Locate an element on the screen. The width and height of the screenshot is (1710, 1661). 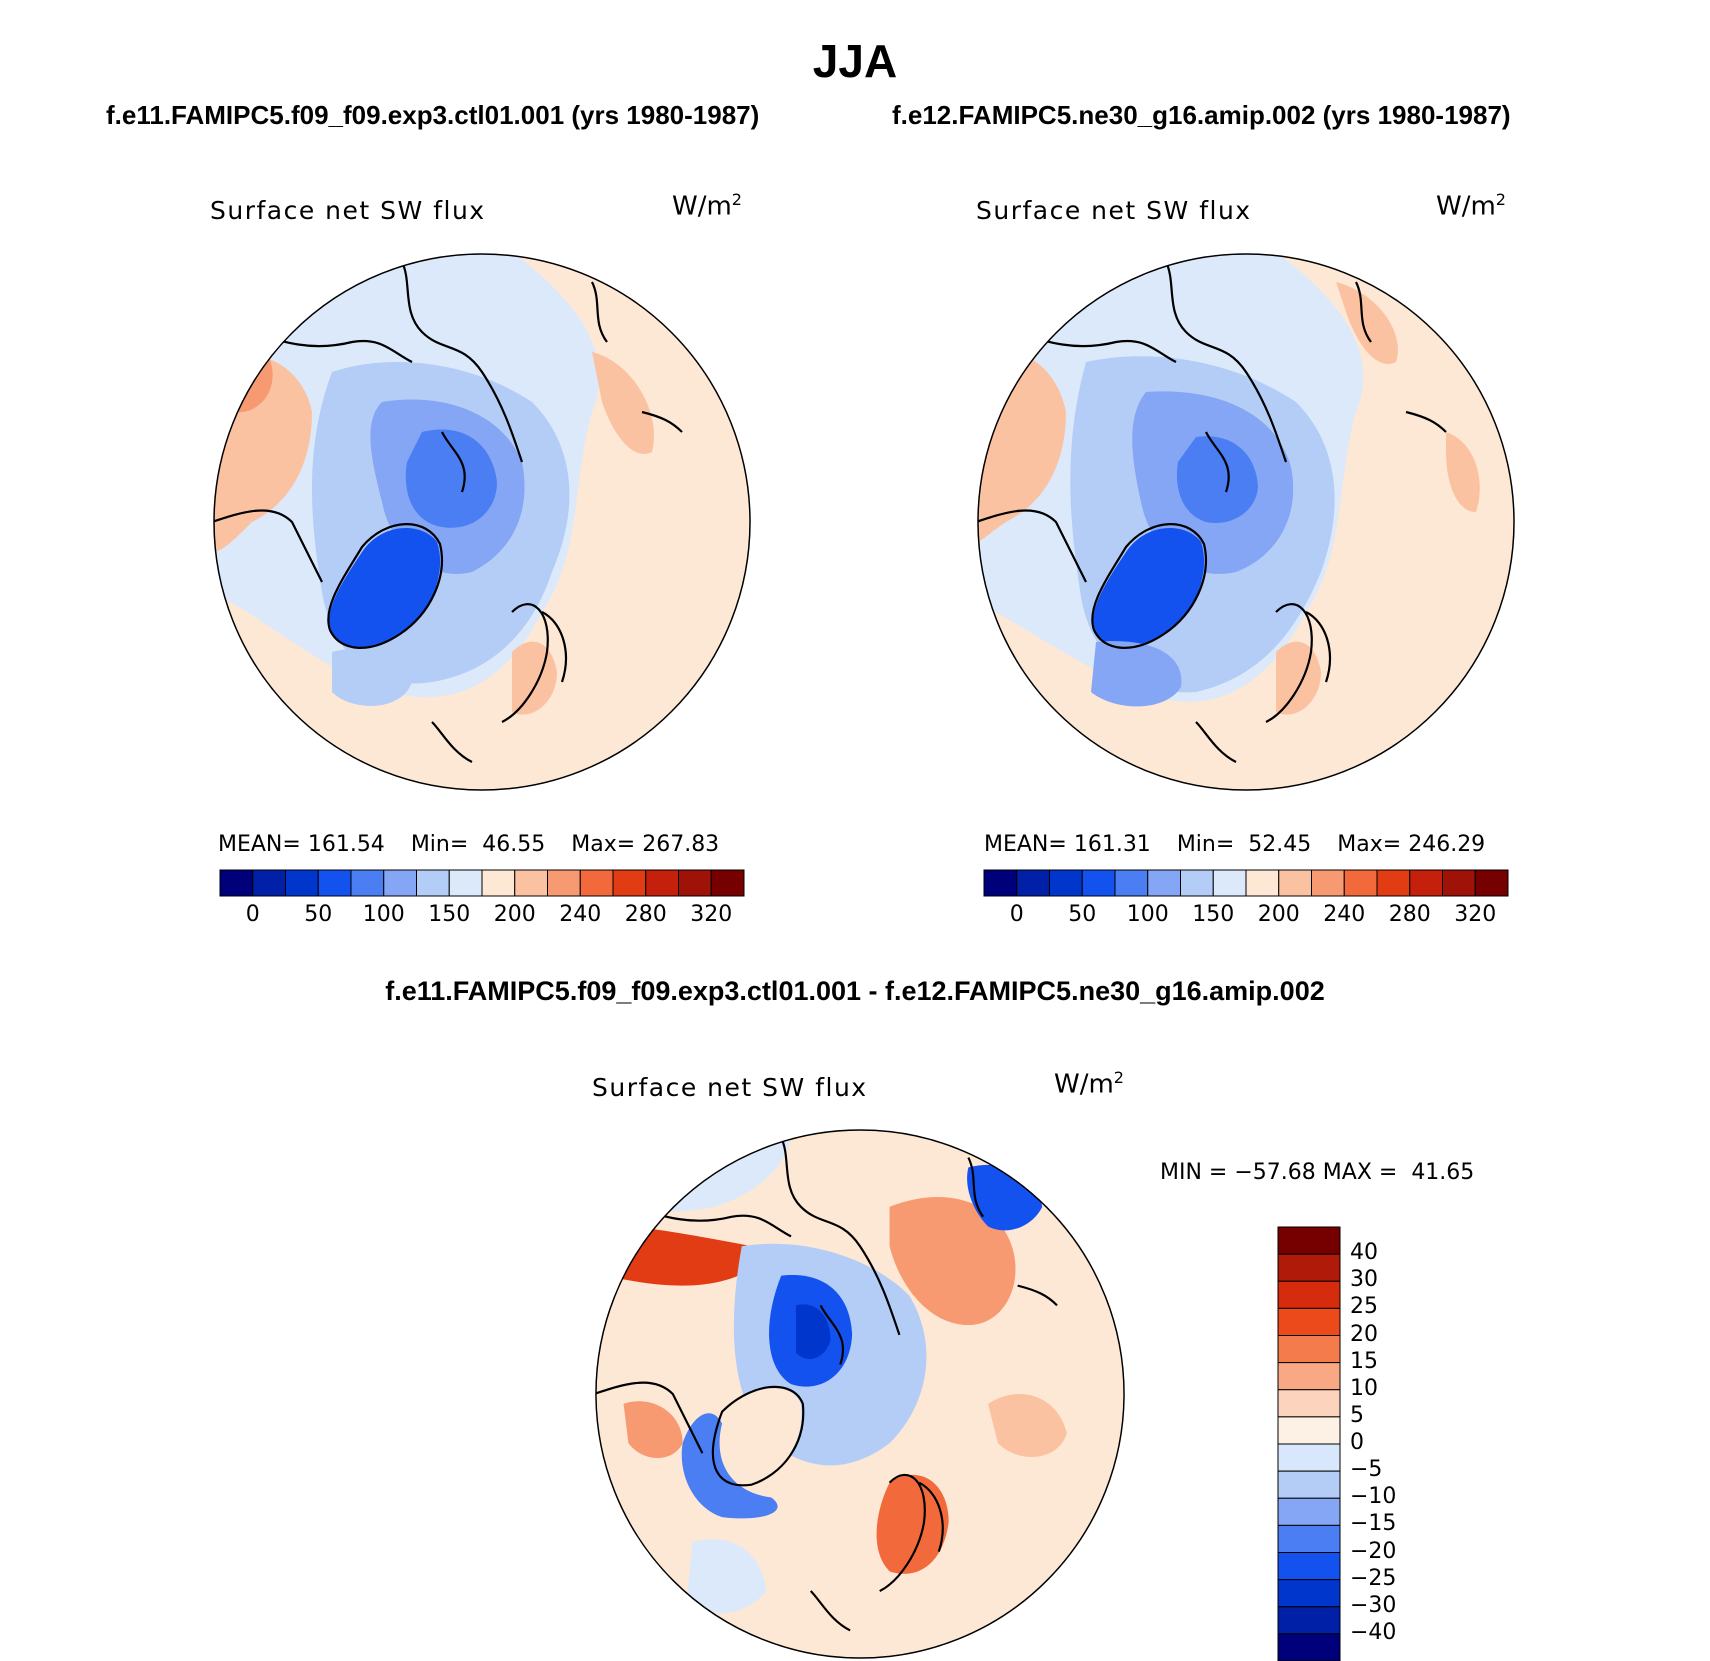
panel1-colorbar-tick-label: 100 is located at coordinates (383, 914).